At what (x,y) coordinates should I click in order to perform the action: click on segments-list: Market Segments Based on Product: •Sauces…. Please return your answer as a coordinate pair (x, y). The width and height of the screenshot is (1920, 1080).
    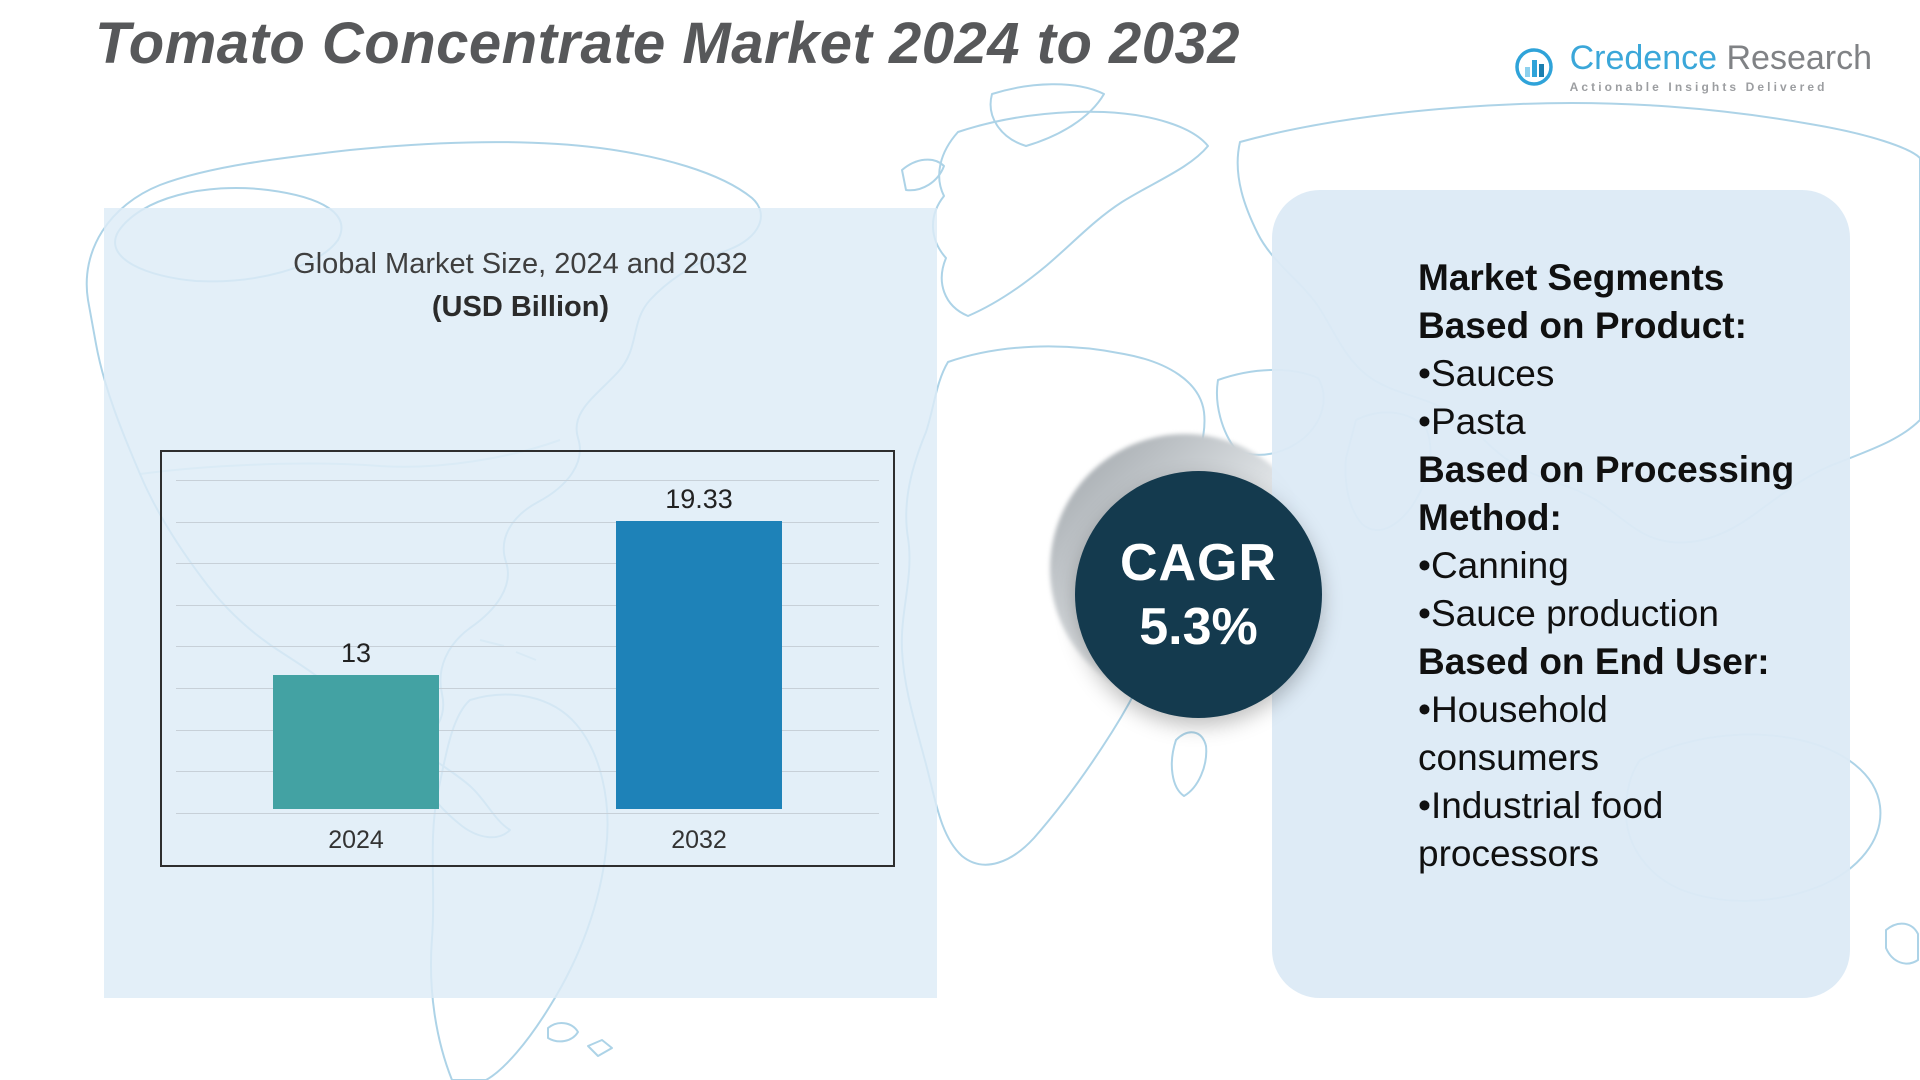
    Looking at the image, I should click on (1620, 566).